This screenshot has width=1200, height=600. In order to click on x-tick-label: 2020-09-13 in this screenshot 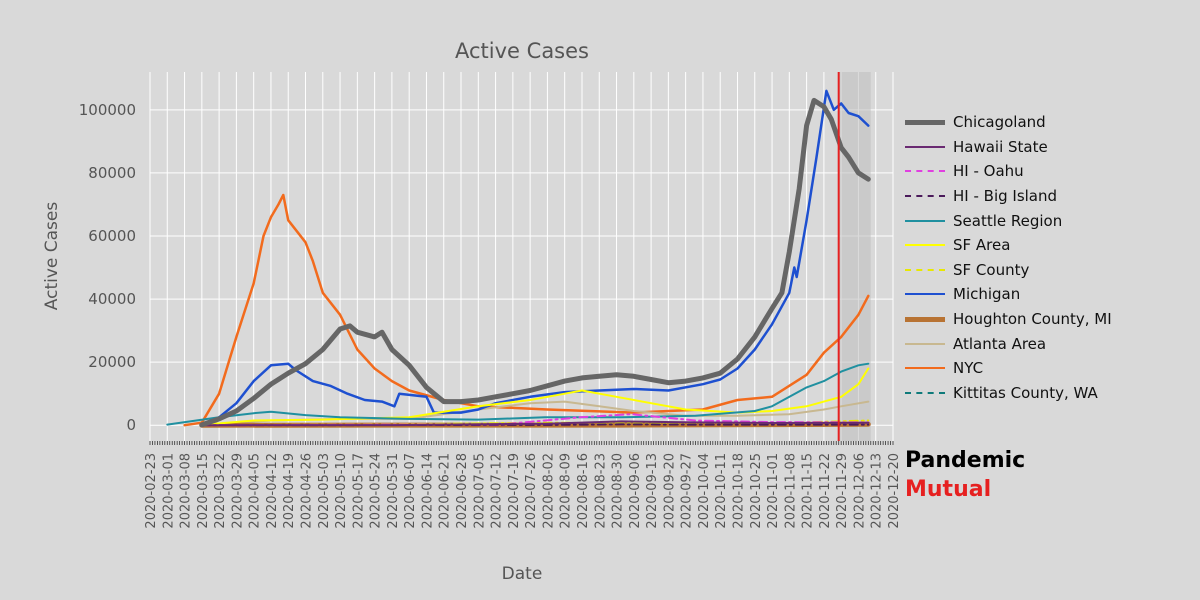, I will do `click(652, 491)`.